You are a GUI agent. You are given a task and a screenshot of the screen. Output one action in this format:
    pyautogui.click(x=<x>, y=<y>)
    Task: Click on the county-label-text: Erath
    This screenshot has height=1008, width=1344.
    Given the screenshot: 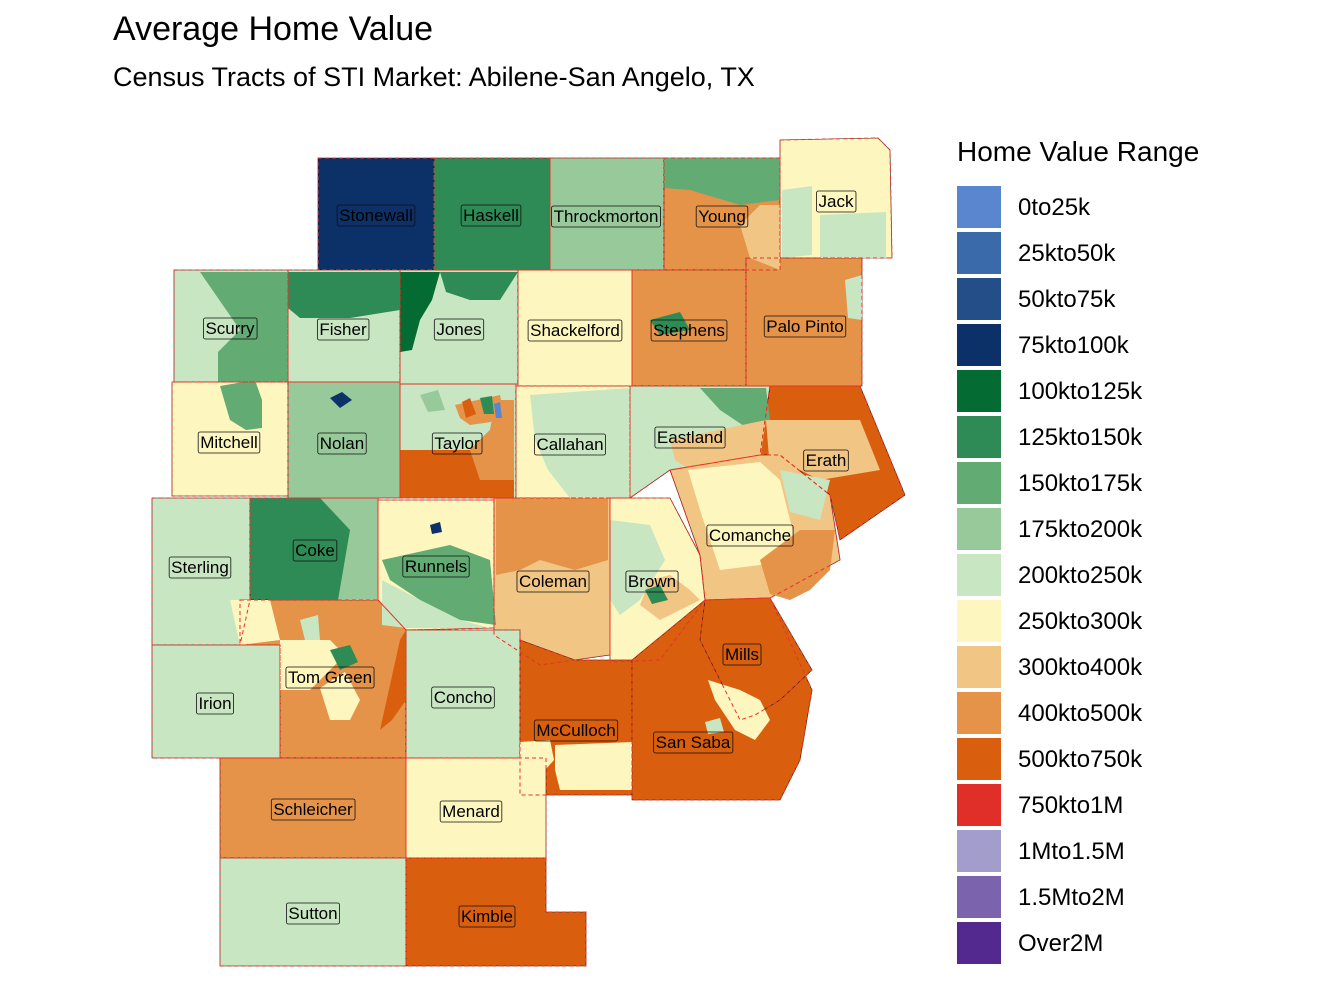 What is the action you would take?
    pyautogui.click(x=826, y=460)
    